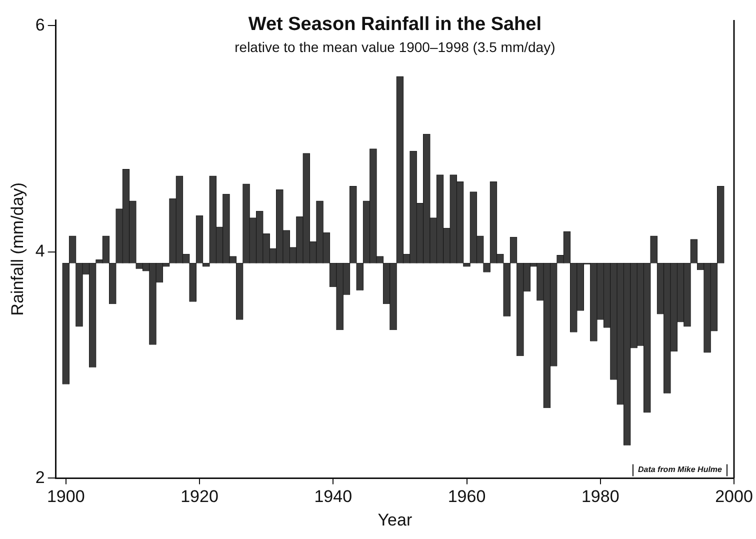 This screenshot has height=539, width=756. Describe the element at coordinates (680, 469) in the screenshot. I see `annotation: Data from Mike Hulme` at that location.